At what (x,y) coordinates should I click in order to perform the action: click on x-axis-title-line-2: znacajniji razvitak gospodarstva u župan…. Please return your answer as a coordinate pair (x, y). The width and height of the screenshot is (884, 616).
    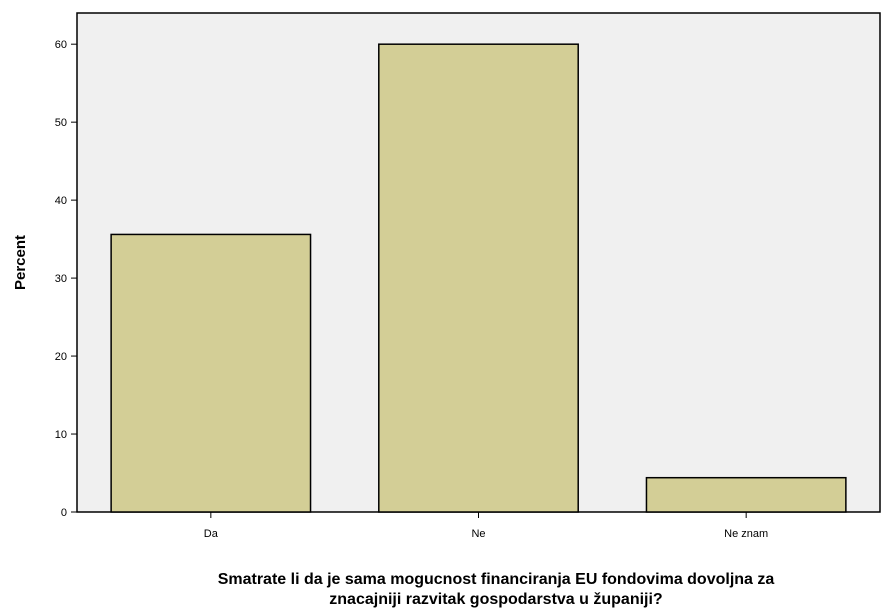
    Looking at the image, I should click on (495, 599).